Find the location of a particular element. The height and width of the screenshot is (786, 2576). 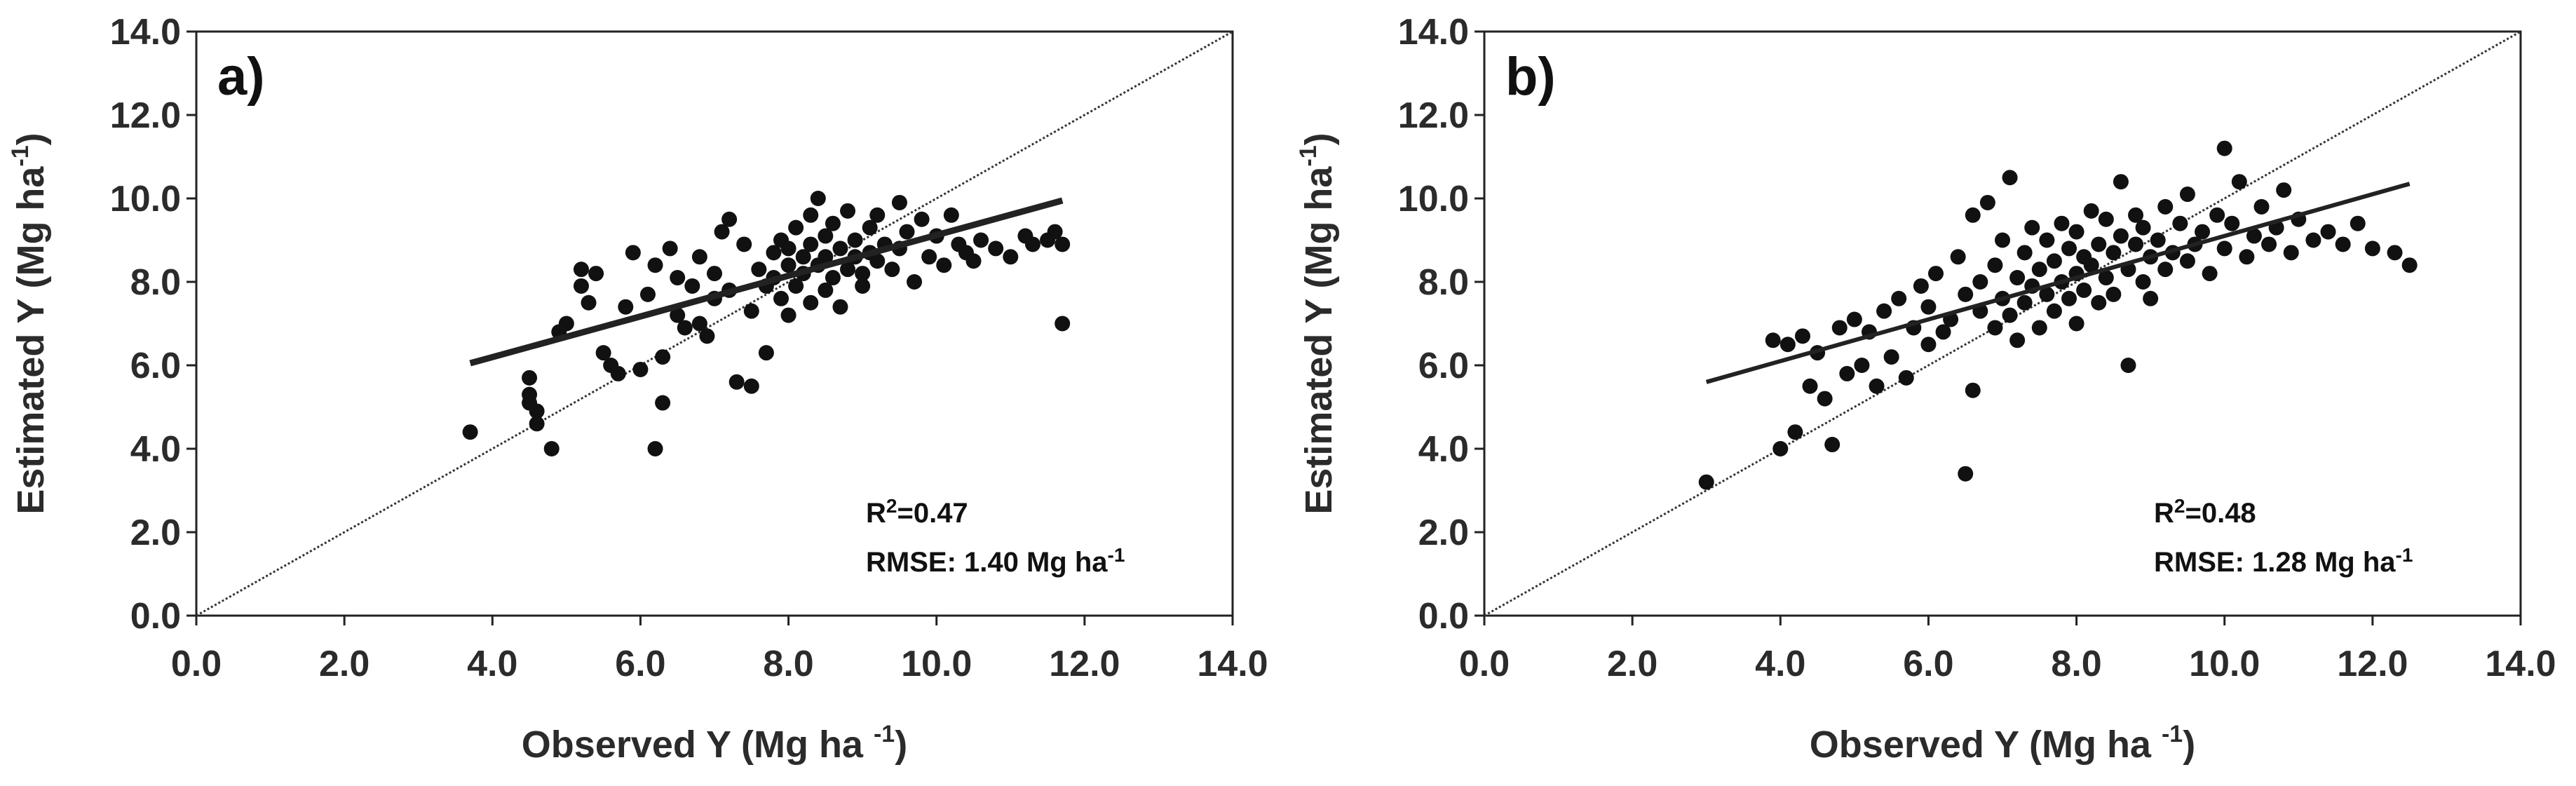

x-tick-label: 8.0 is located at coordinates (788, 664).